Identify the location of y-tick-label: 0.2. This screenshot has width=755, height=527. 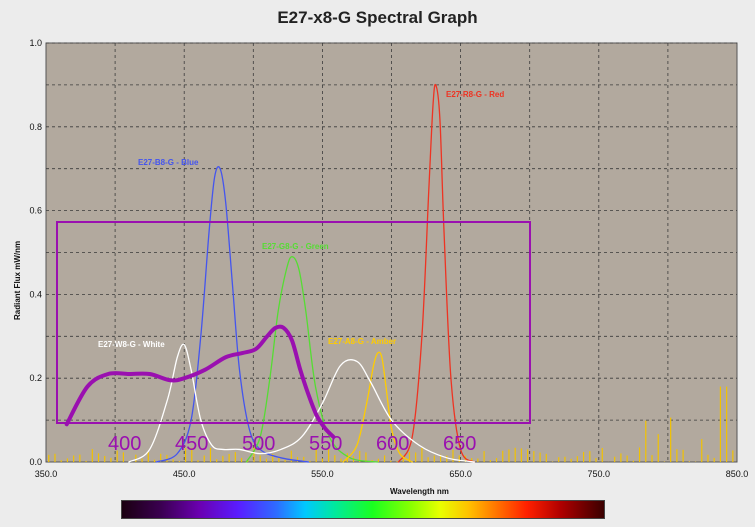
(35, 378).